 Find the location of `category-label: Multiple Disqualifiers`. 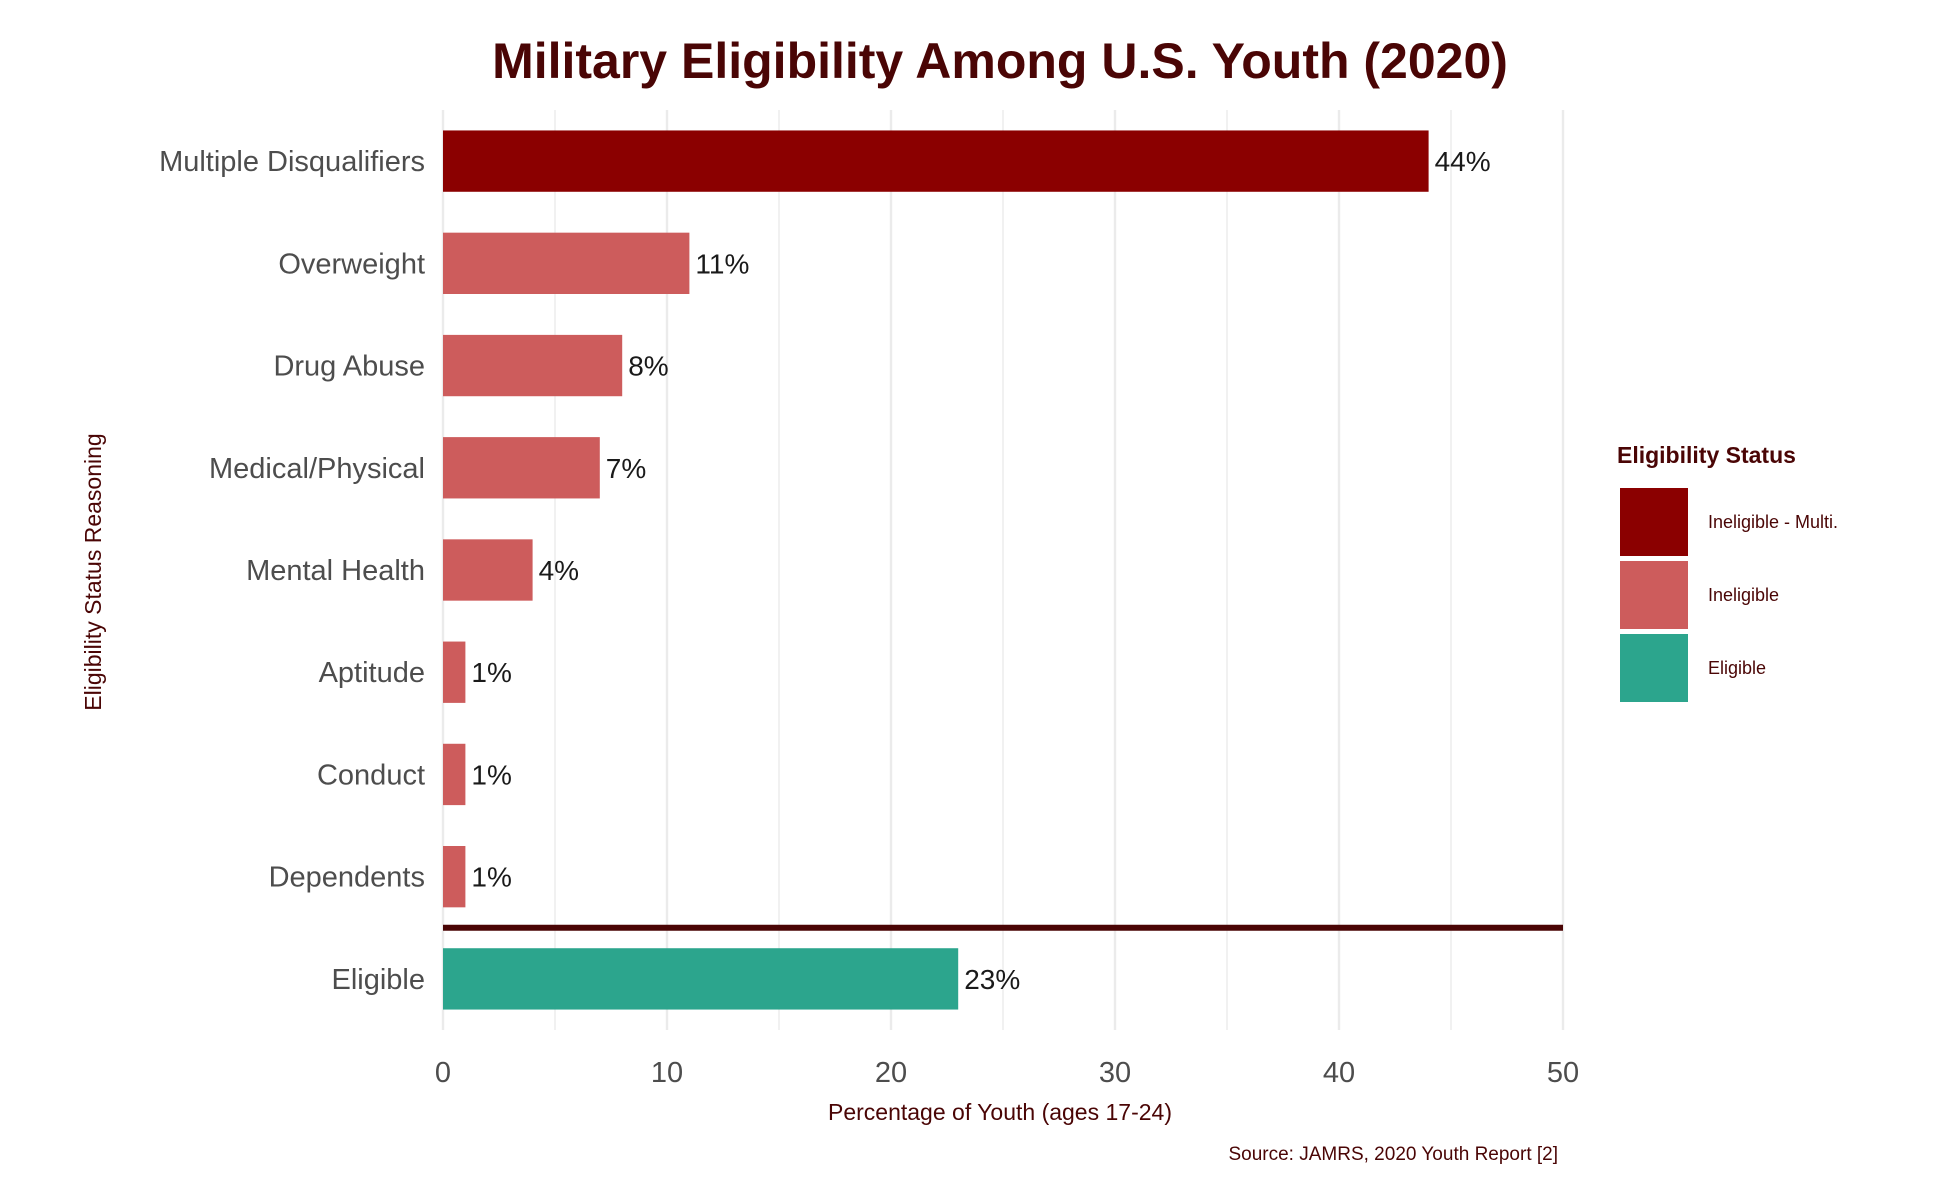

category-label: Multiple Disqualifiers is located at coordinates (292, 162).